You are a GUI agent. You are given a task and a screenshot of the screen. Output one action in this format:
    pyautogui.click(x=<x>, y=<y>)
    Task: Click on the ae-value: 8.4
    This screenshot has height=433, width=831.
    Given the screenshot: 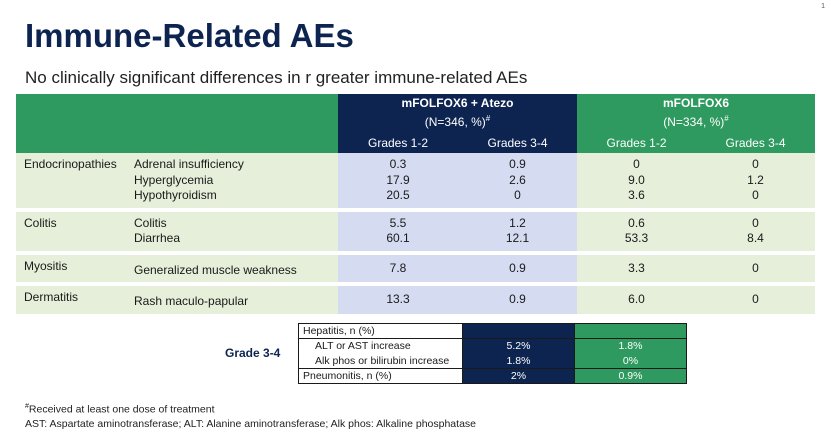 What is the action you would take?
    pyautogui.click(x=755, y=238)
    